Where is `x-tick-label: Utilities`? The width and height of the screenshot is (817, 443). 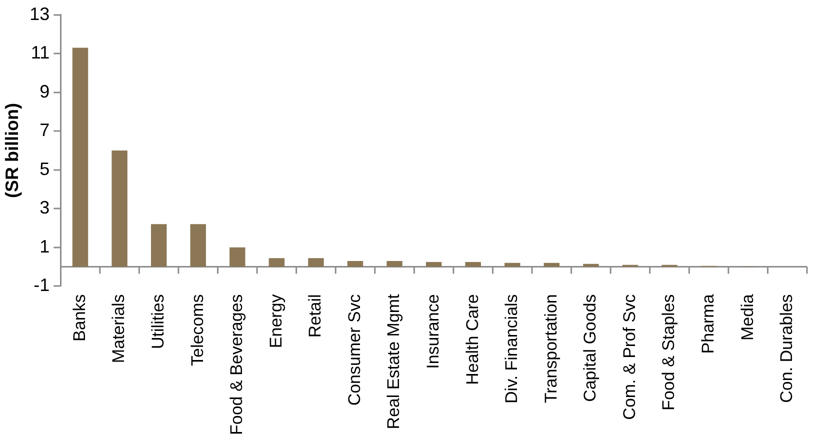 x-tick-label: Utilities is located at coordinates (158, 321).